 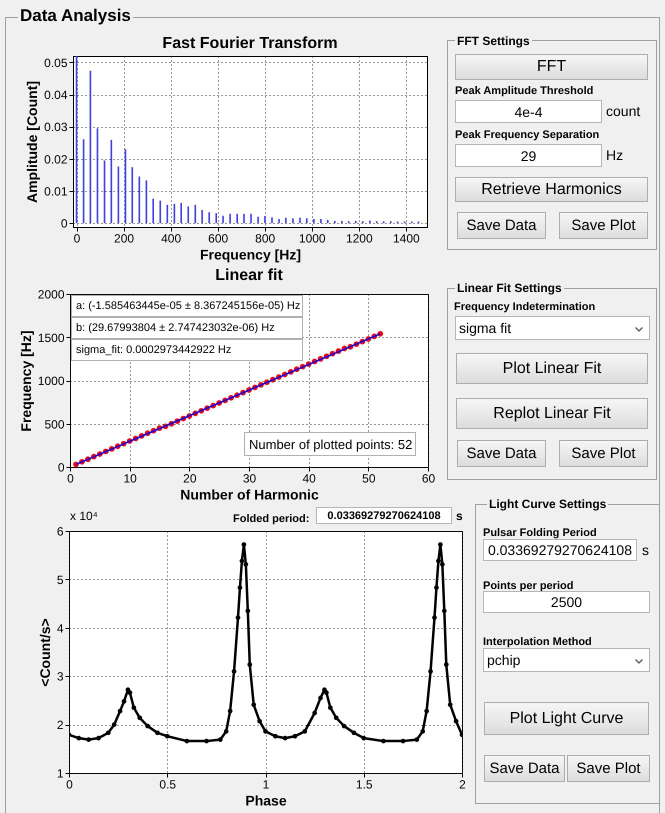 What do you see at coordinates (56, 127) in the screenshot?
I see `y-tick-label: 0.03` at bounding box center [56, 127].